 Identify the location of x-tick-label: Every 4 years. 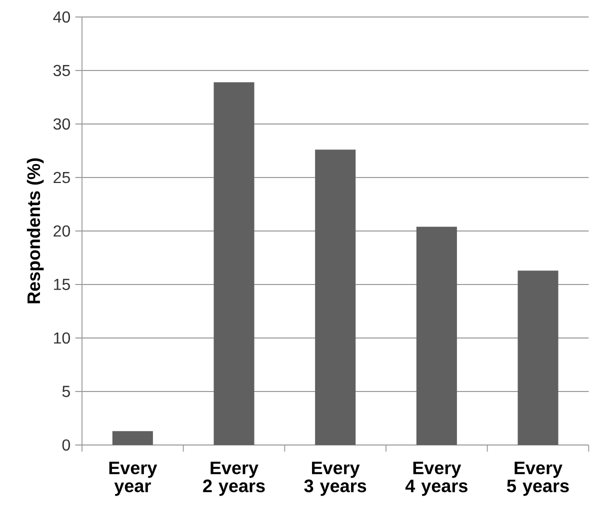
(436, 479).